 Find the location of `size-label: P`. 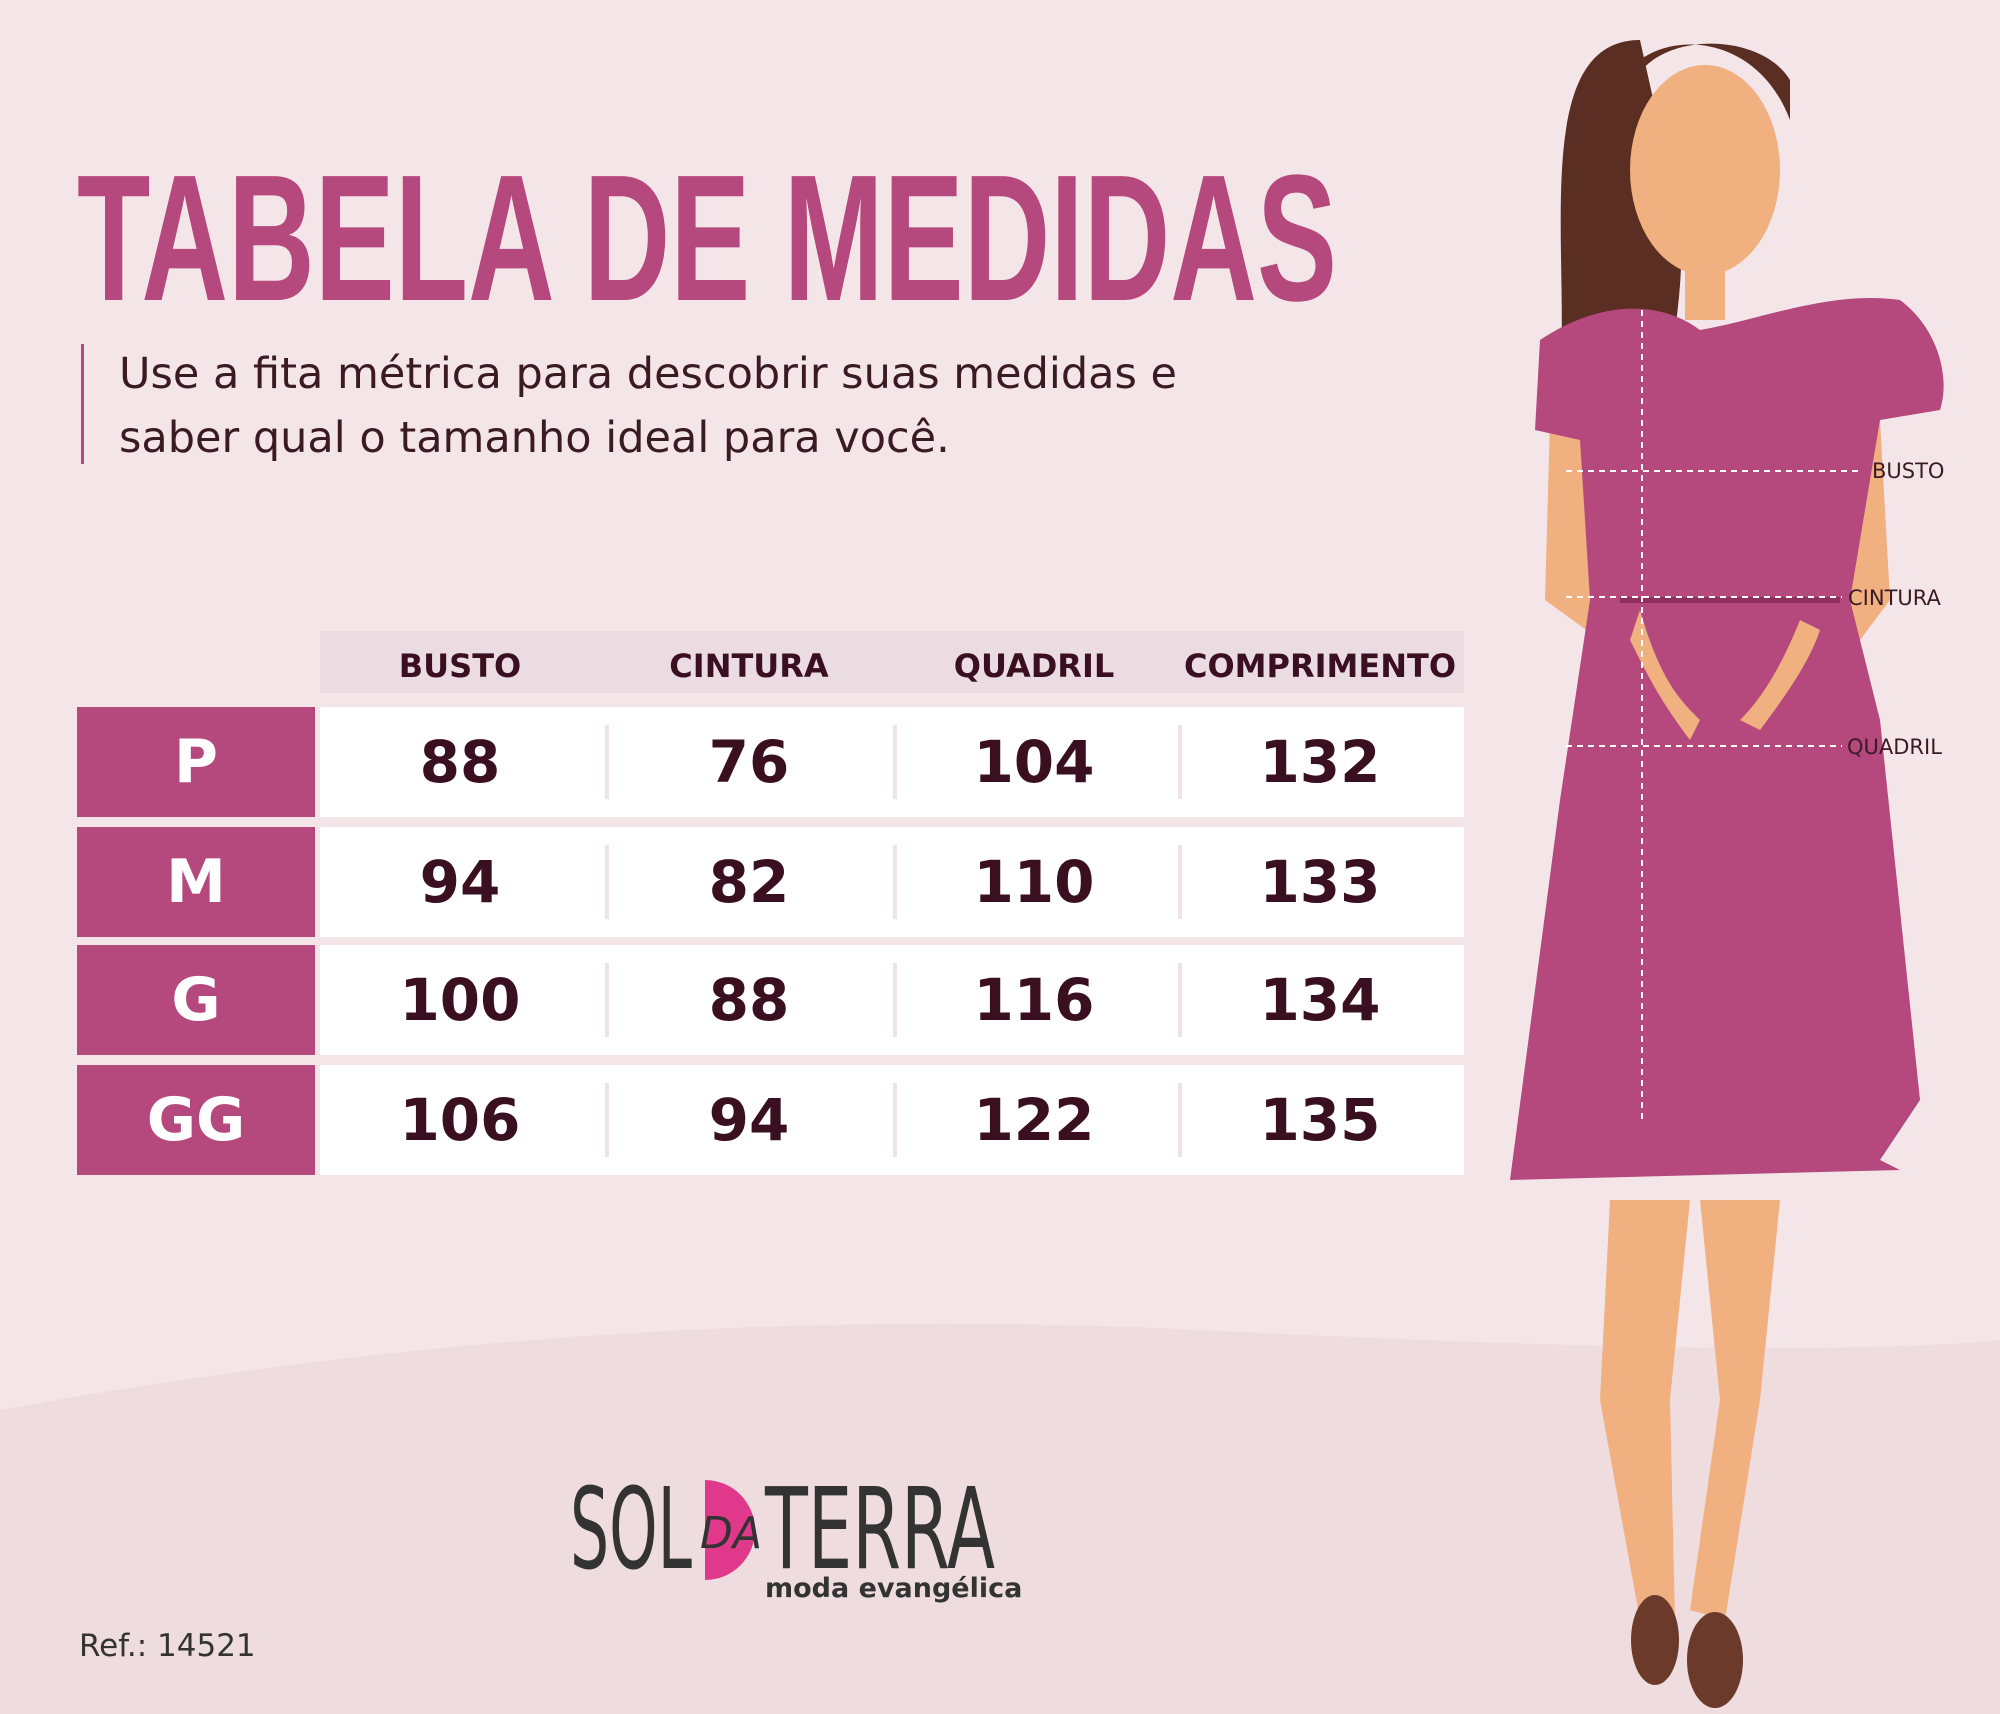

size-label: P is located at coordinates (196, 762).